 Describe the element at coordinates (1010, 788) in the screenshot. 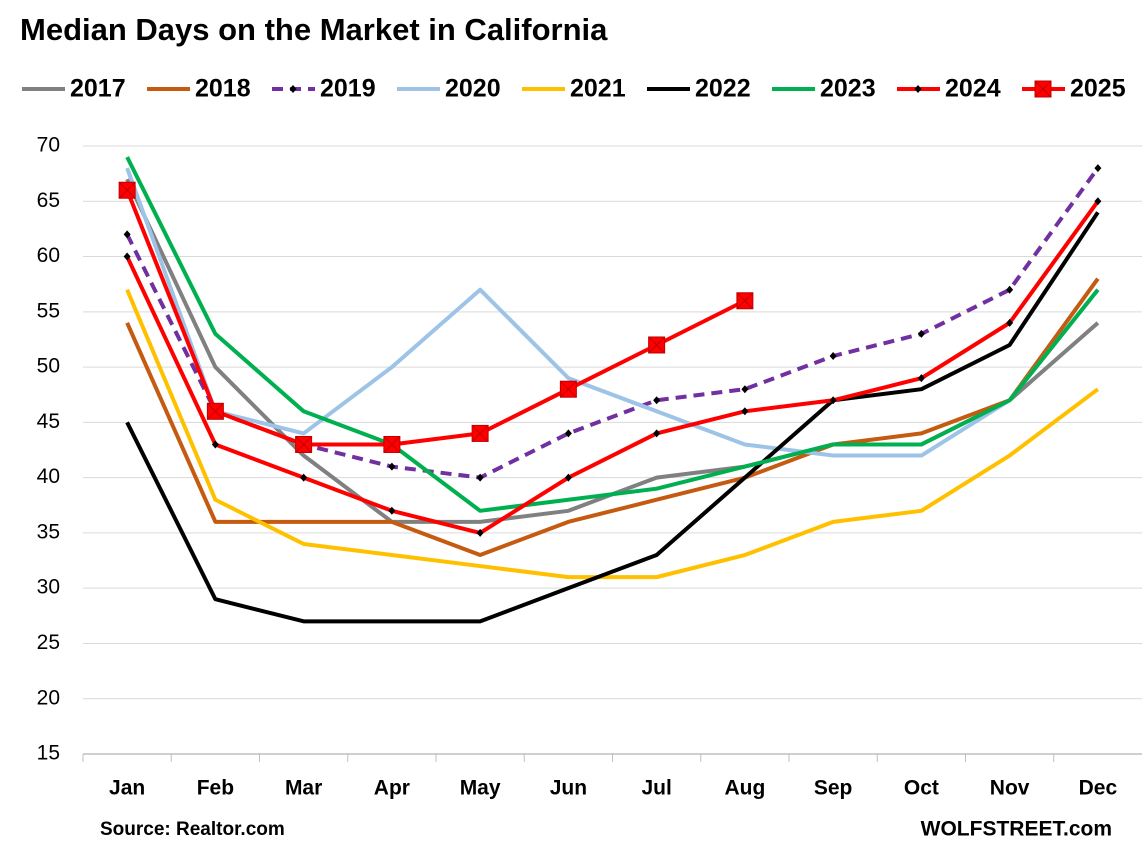

I see `x-tick-label: Nov` at that location.